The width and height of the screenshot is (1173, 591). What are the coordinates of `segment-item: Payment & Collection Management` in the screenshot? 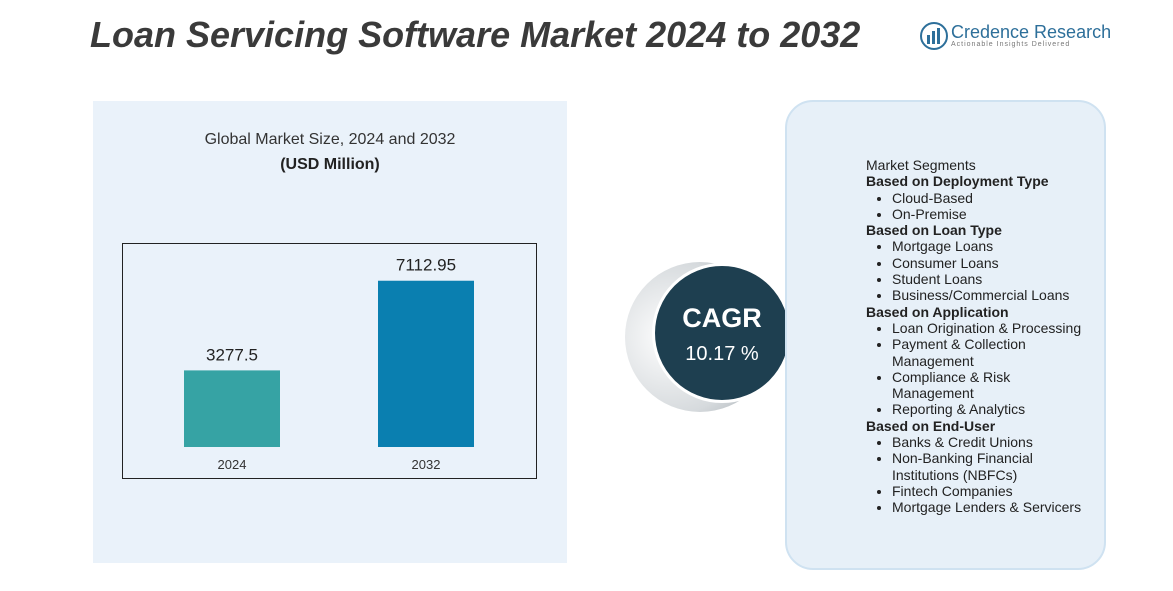 It's located at (992, 352).